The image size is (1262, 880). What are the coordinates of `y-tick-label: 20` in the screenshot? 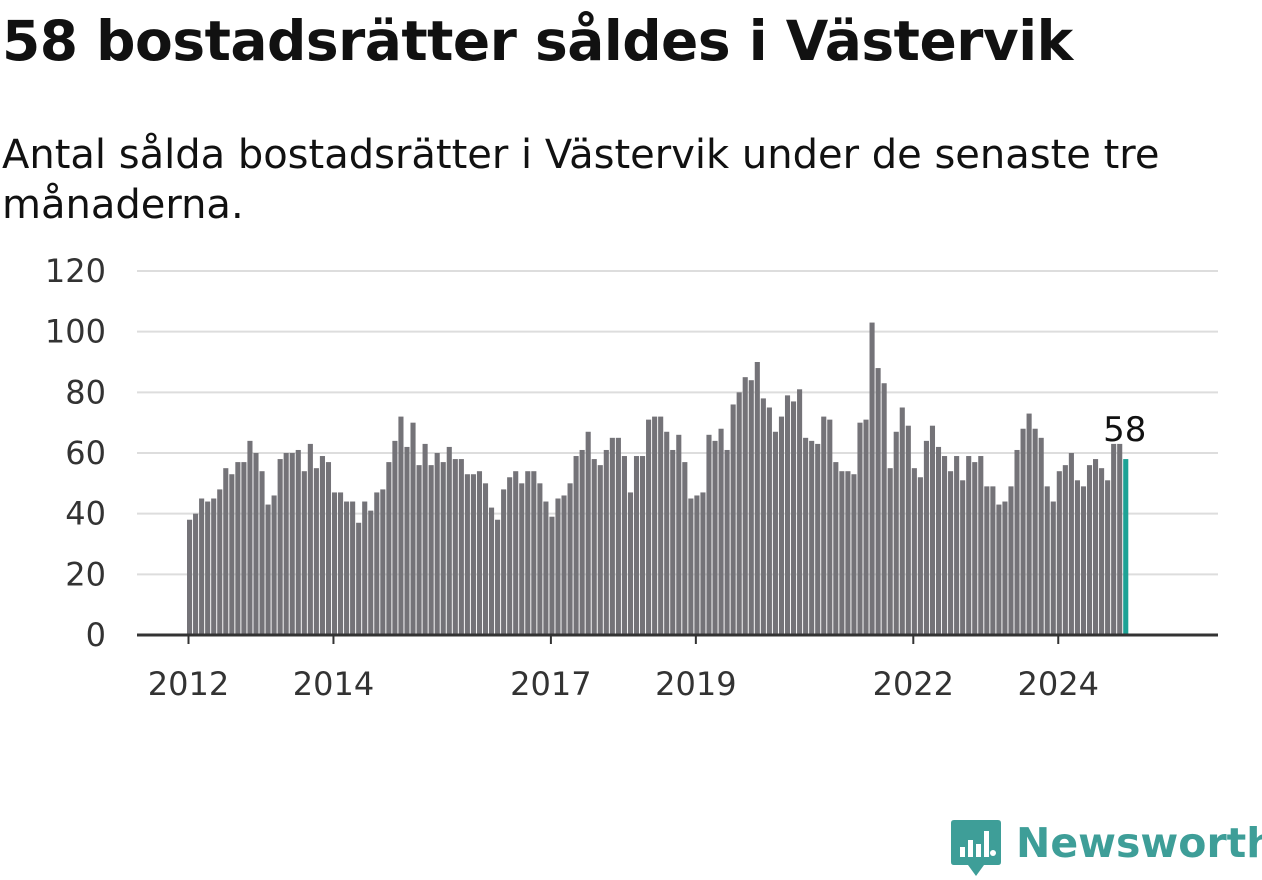 It's located at (85, 574).